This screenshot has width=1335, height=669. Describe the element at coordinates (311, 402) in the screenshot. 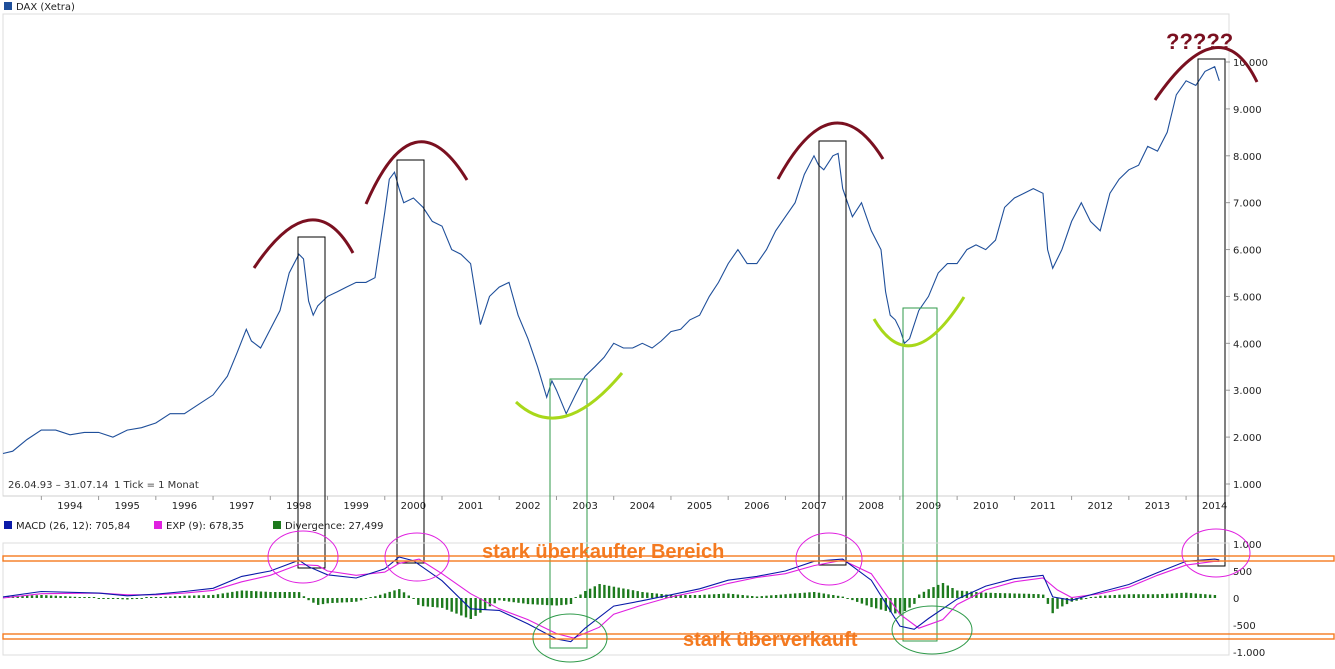

I see `box-peak-1998` at that location.